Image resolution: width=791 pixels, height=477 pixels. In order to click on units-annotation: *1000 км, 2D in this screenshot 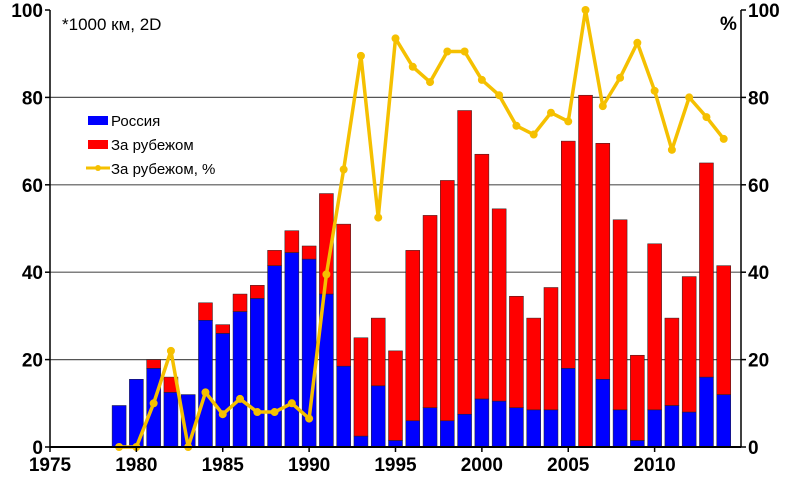, I will do `click(111, 24)`.